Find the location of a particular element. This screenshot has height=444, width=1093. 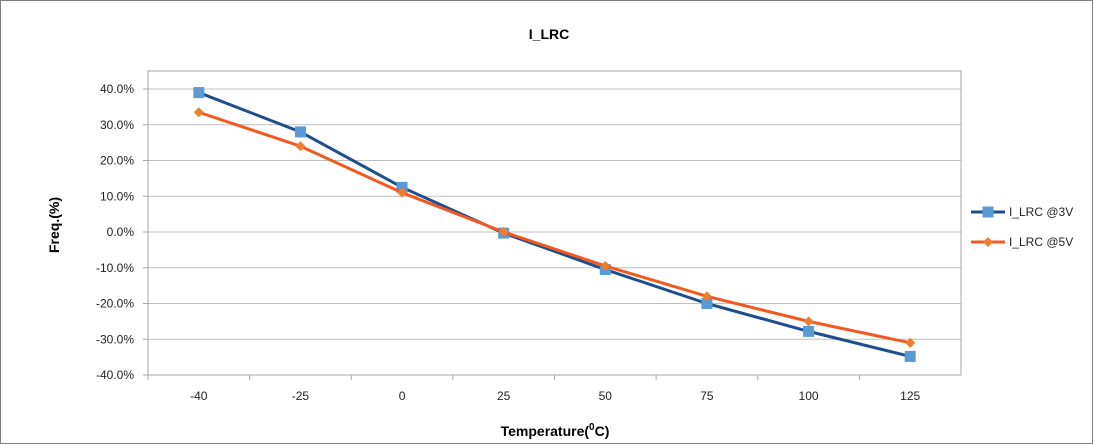

x-axis-title: Temperature(0C) is located at coordinates (555, 430).